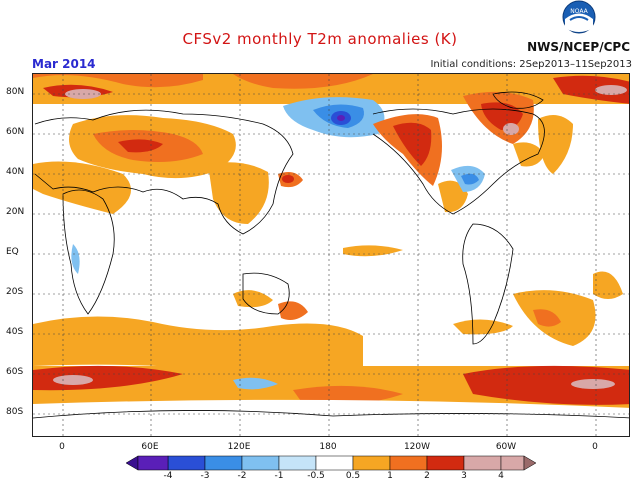 This screenshot has height=494, width=640. Describe the element at coordinates (15, 172) in the screenshot. I see `lat-label: 40N` at that location.